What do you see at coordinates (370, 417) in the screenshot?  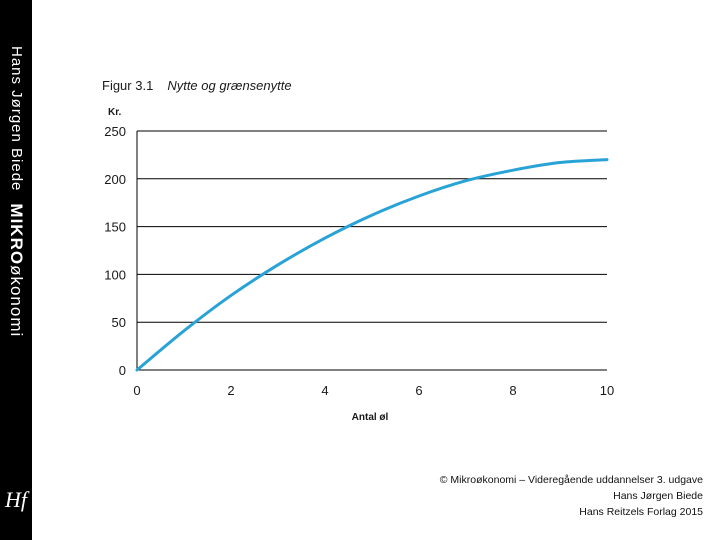 I see `x-axis-label: Antal øl` at bounding box center [370, 417].